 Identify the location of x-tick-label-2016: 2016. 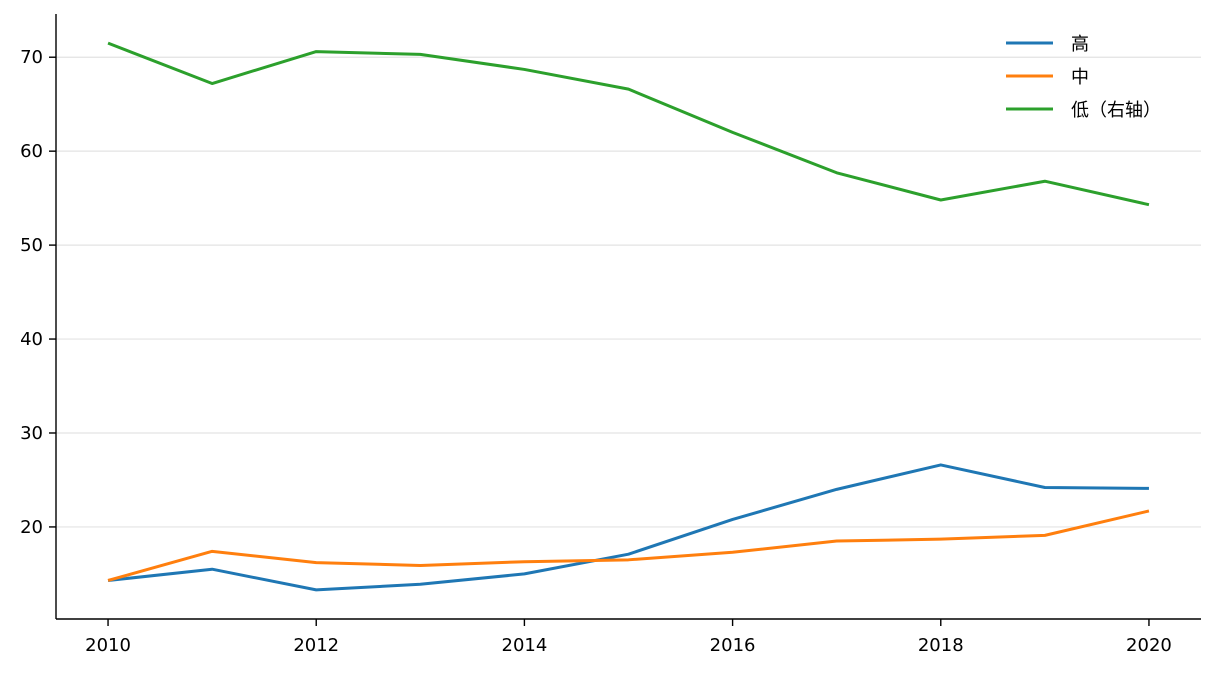
(733, 645).